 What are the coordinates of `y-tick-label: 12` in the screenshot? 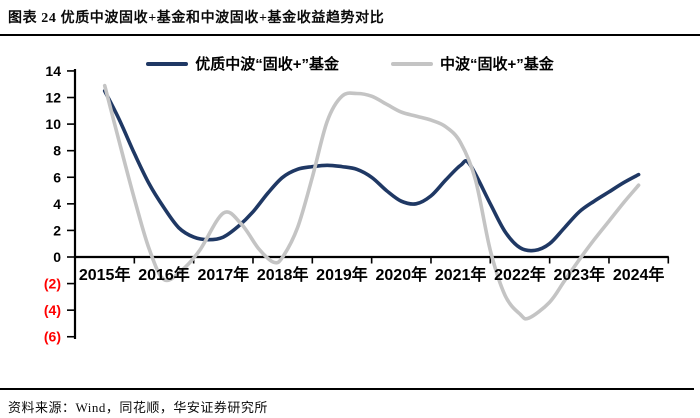 It's located at (53, 98).